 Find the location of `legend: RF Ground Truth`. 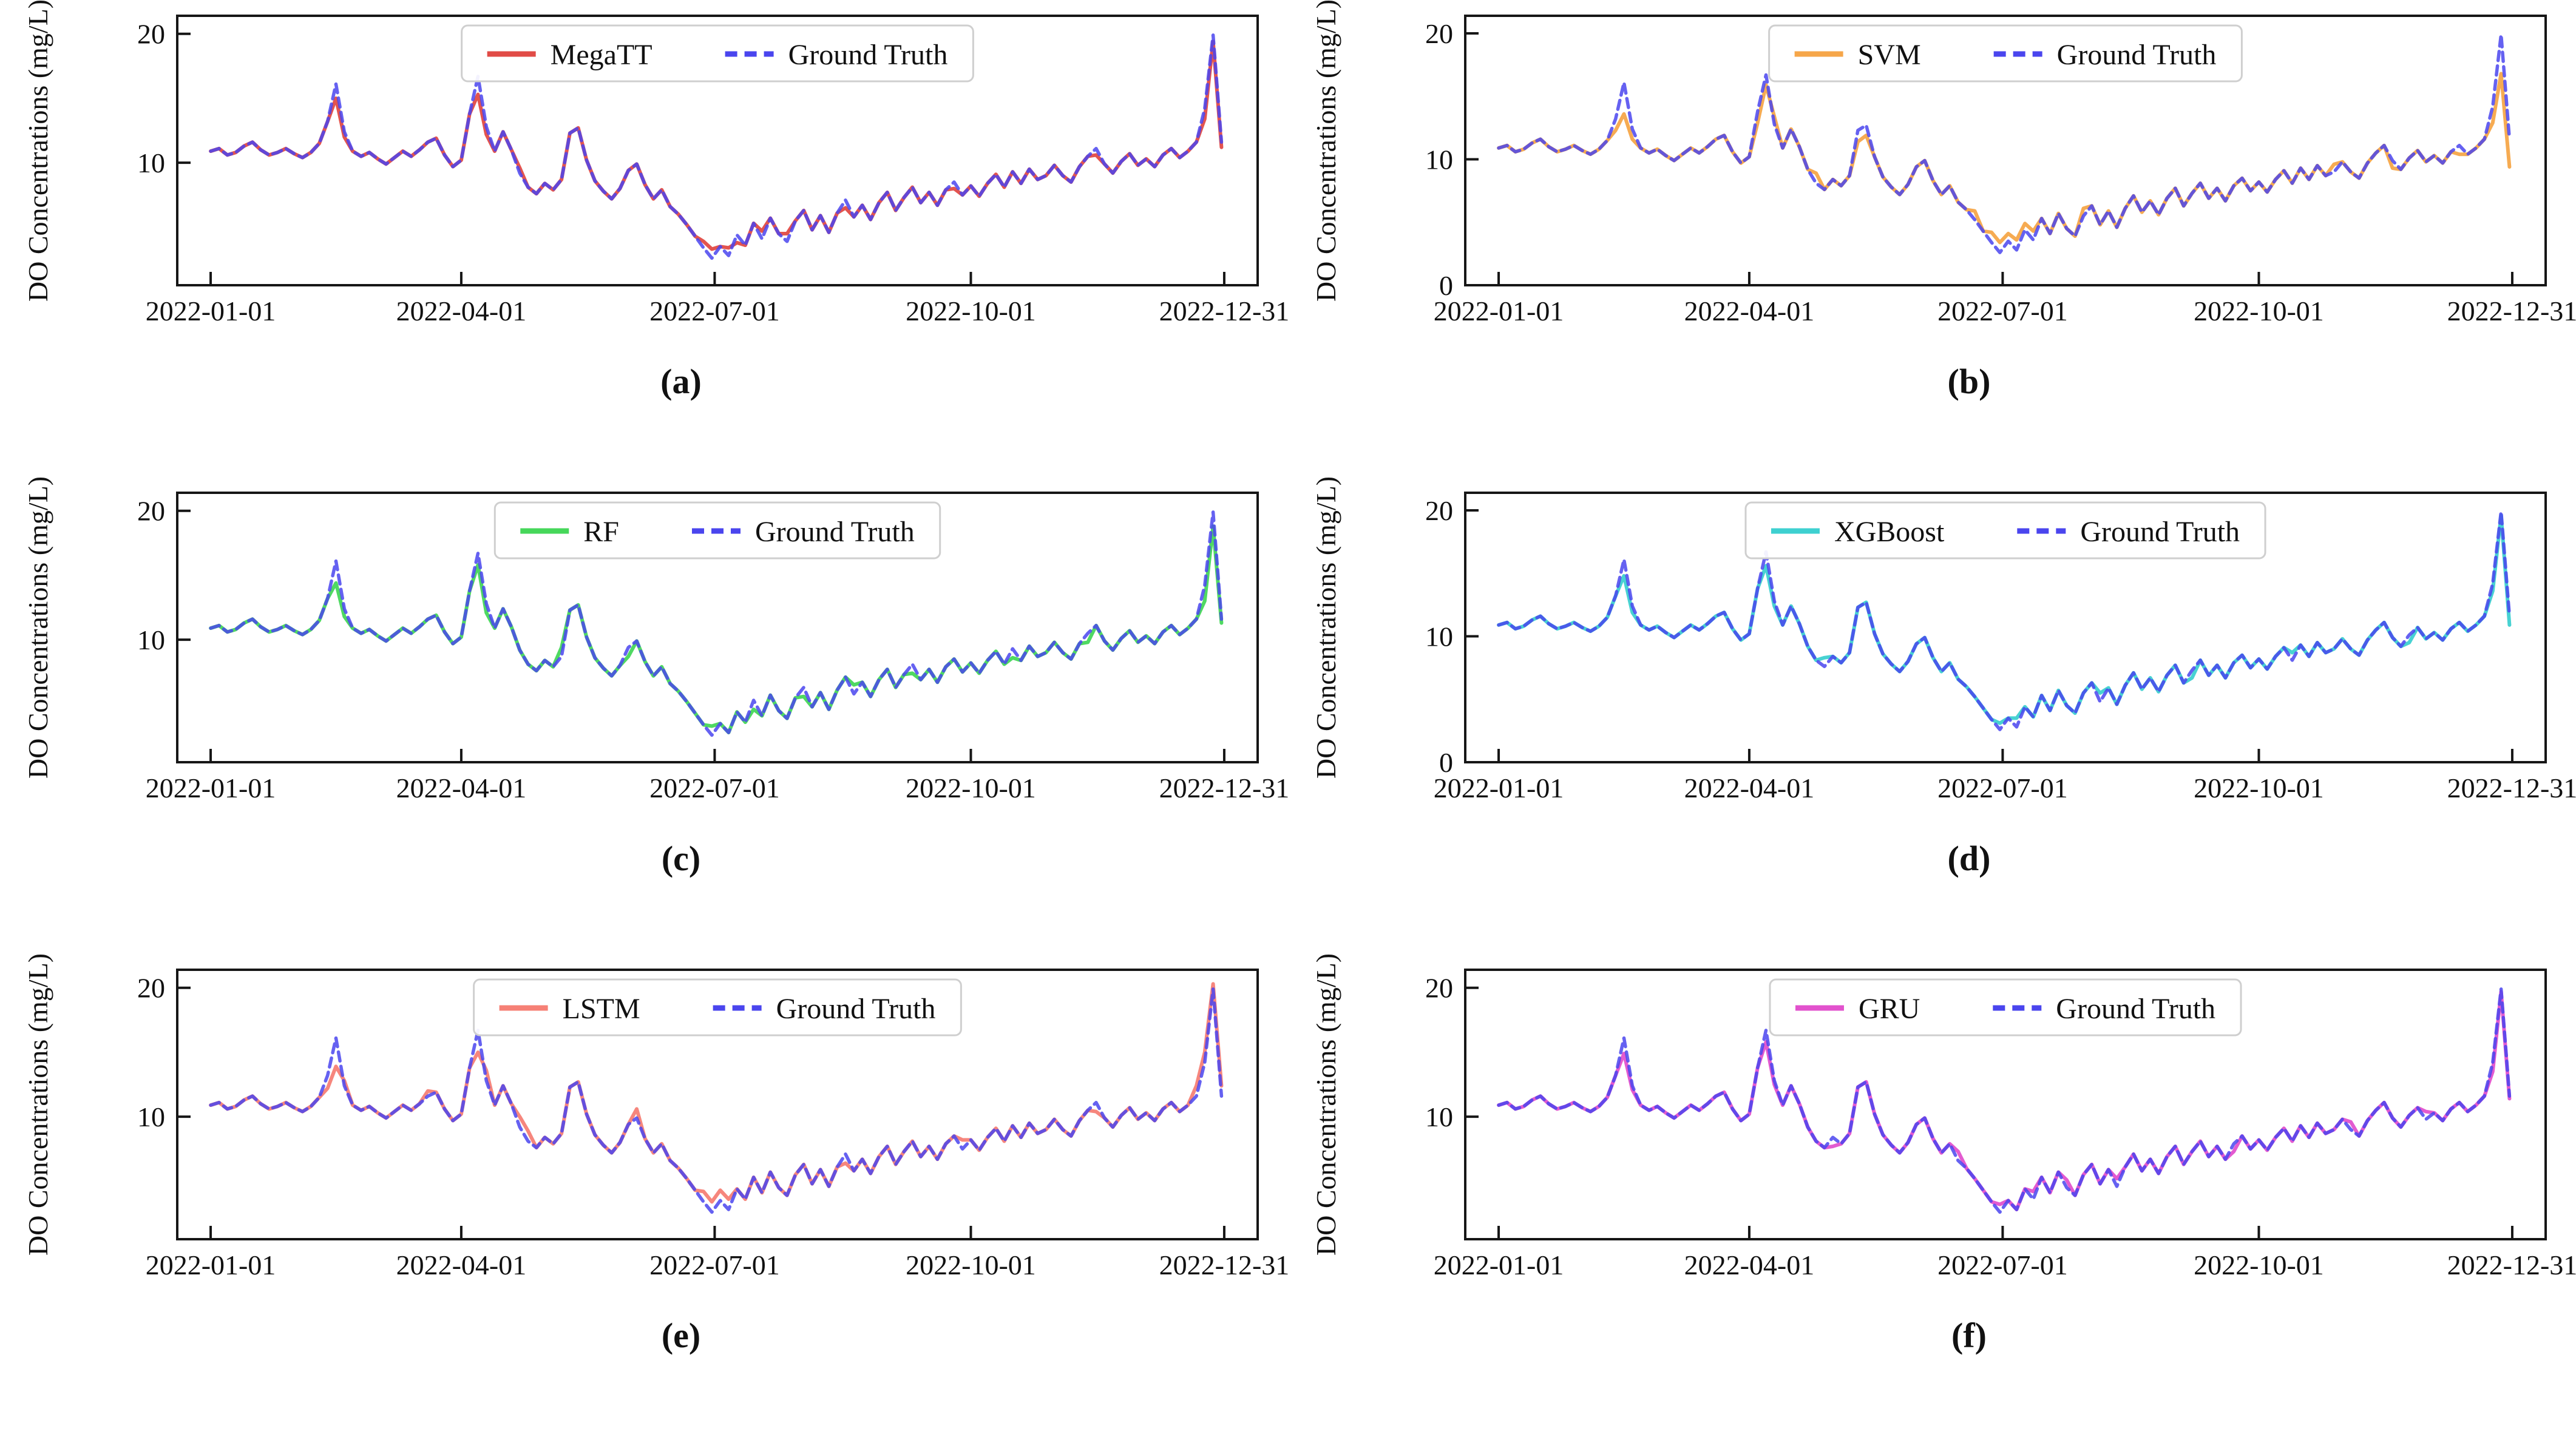

legend: RF Ground Truth is located at coordinates (717, 530).